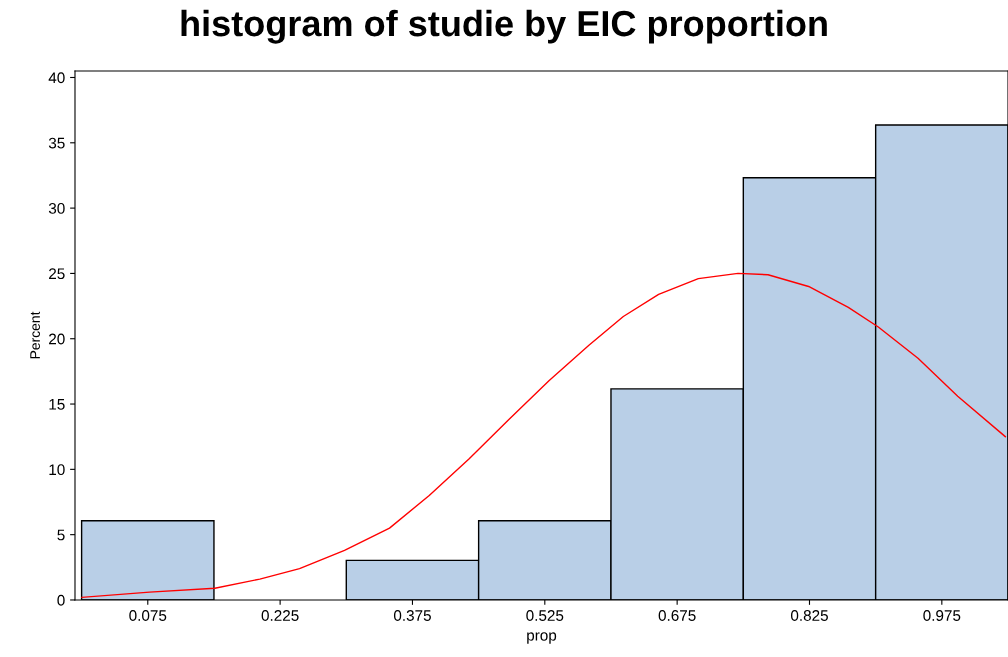  Describe the element at coordinates (57, 274) in the screenshot. I see `y-tick-label: 25` at that location.